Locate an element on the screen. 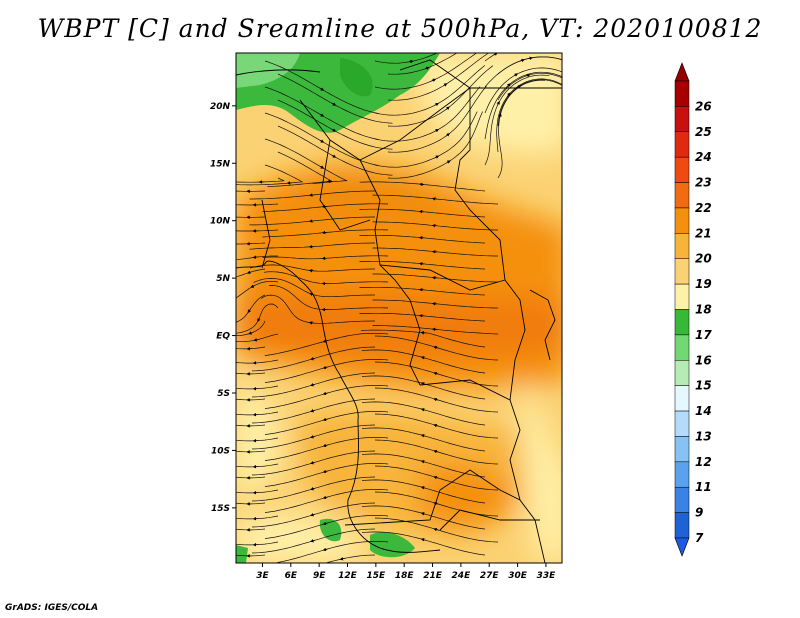 The height and width of the screenshot is (618, 800). colorbar: 26 25 24 23 22 21 20 19 18 17 16 15 14 13 12 11 9 7 is located at coordinates (693, 309).